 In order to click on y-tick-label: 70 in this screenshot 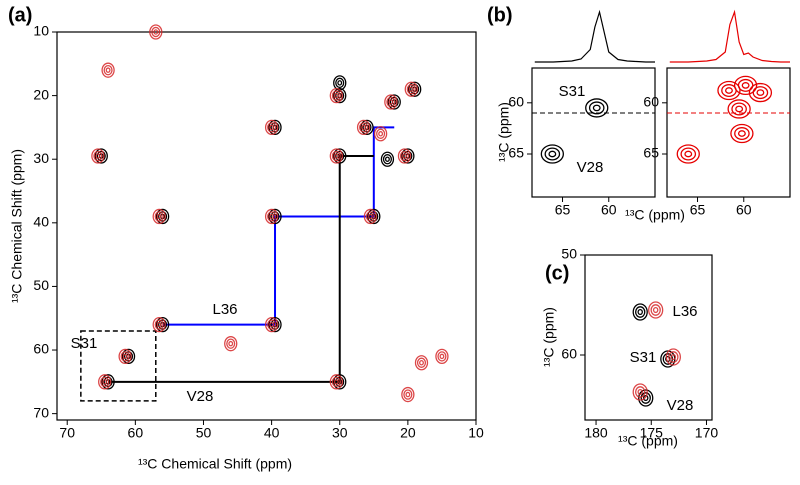, I will do `click(41, 412)`.